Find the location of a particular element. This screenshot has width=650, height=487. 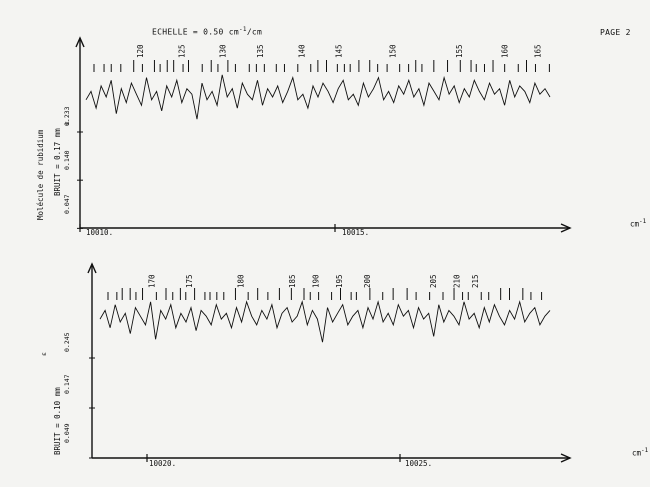

ytick-bottom-3: 0.245 is located at coordinates (67, 342).